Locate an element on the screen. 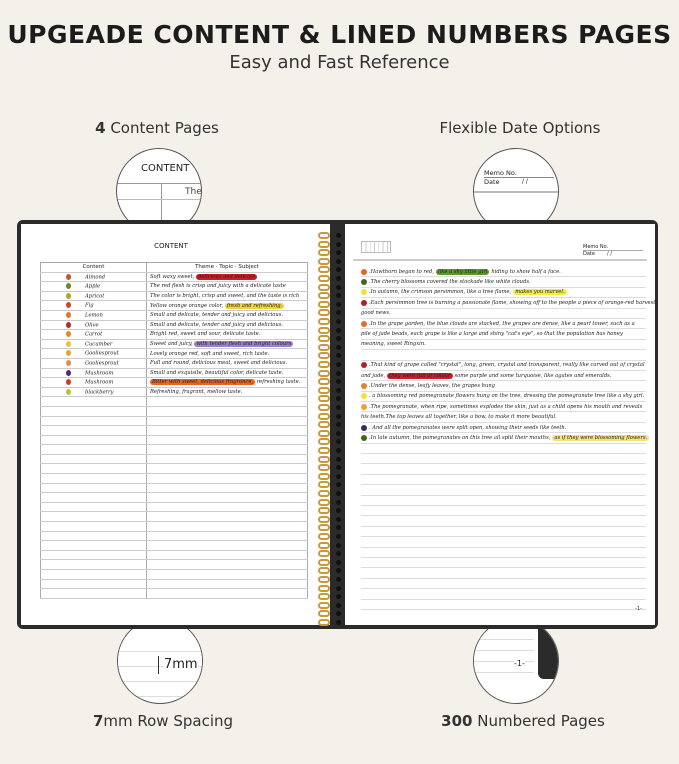 The height and width of the screenshot is (764, 679). feature-numbered-pages: 300 Numbered Pages is located at coordinates (523, 721).